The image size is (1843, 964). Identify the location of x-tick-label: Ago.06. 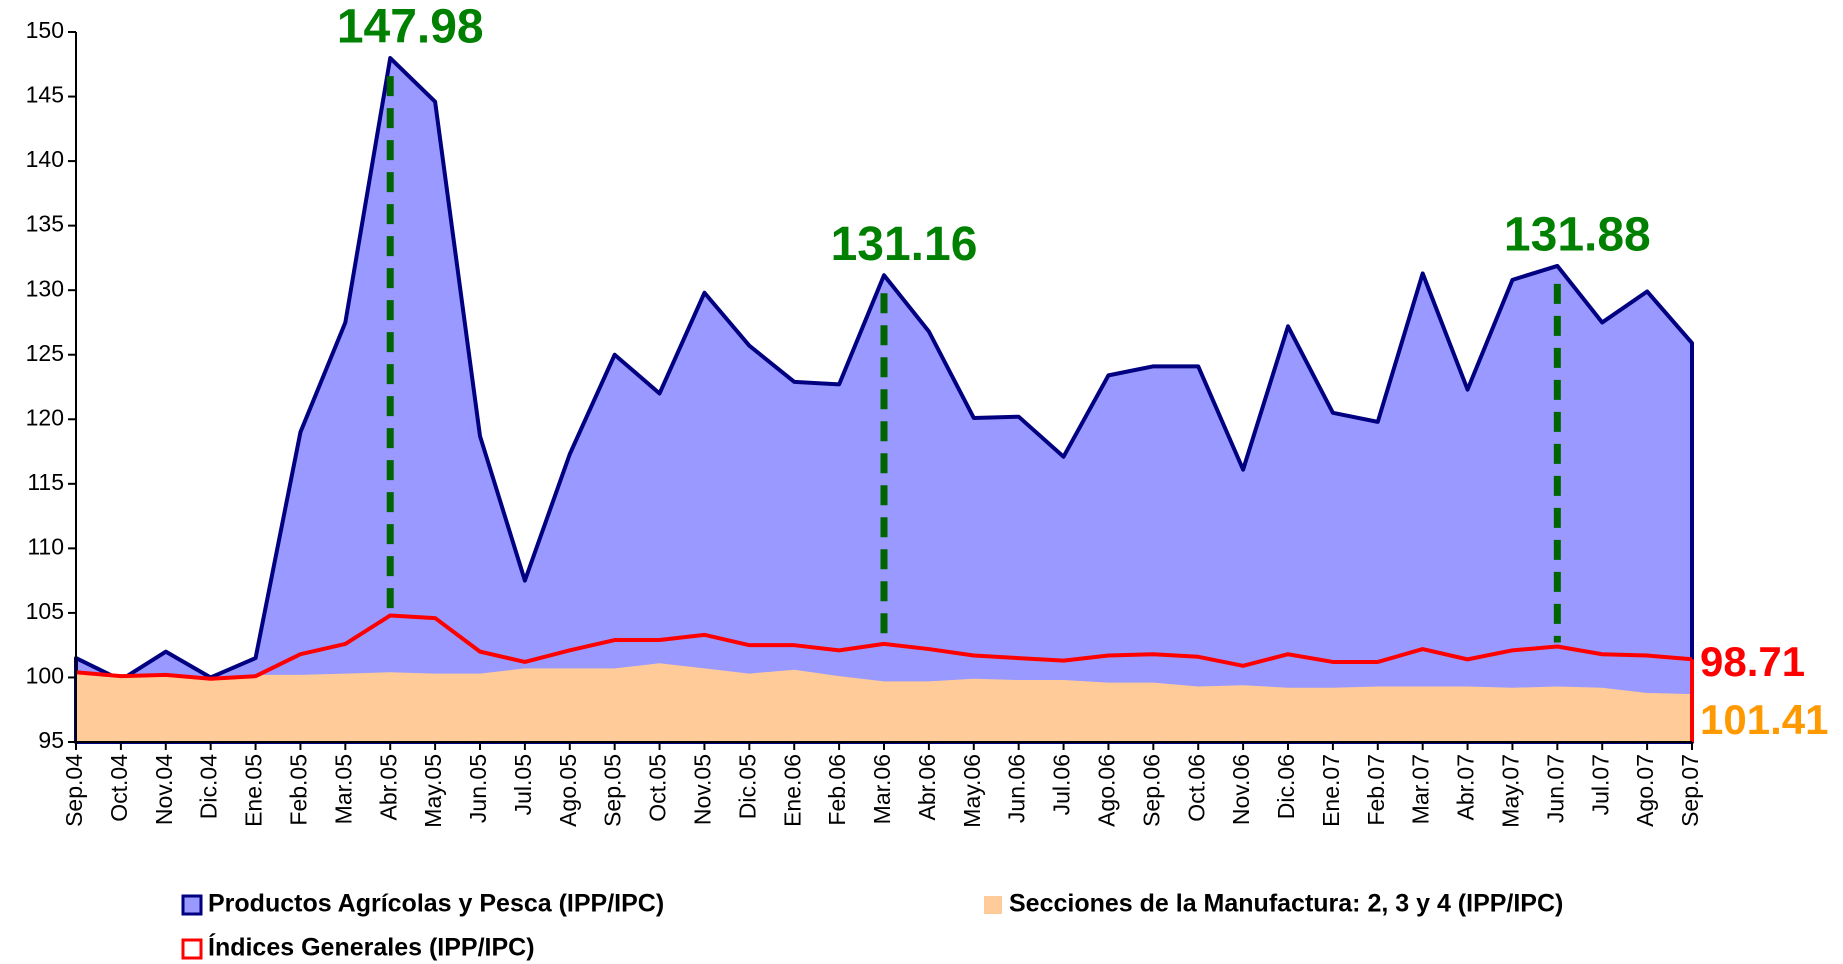
(1107, 790).